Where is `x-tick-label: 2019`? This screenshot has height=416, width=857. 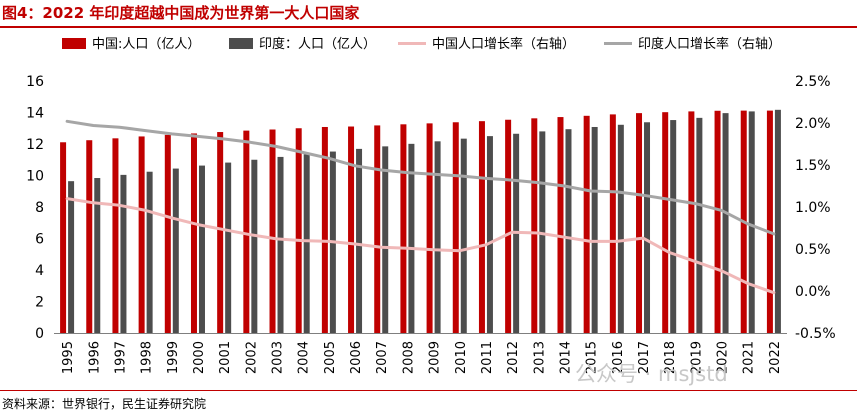
x-tick-label: 2019 is located at coordinates (696, 357).